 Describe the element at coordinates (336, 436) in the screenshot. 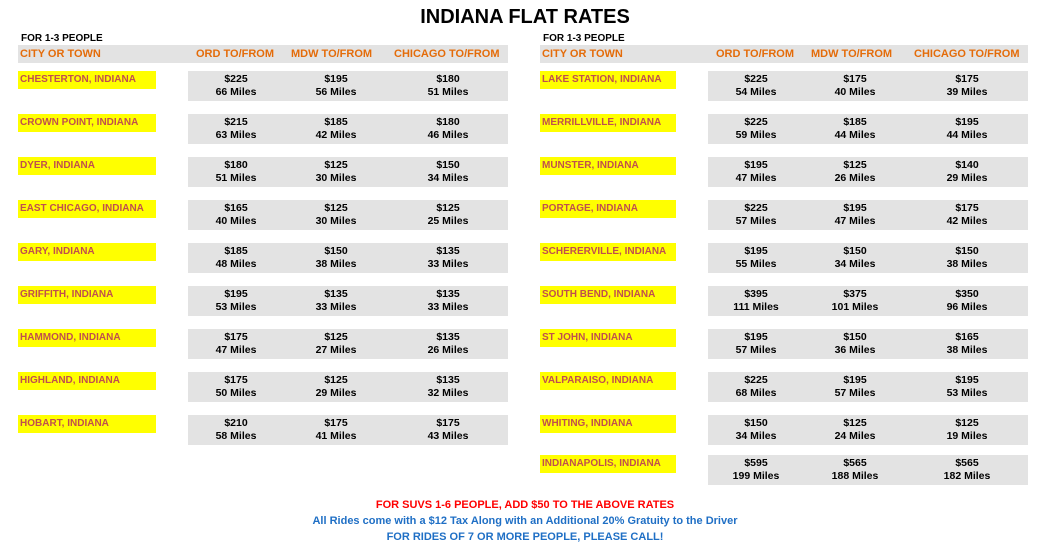

I see `miles-value: 41 Miles` at that location.